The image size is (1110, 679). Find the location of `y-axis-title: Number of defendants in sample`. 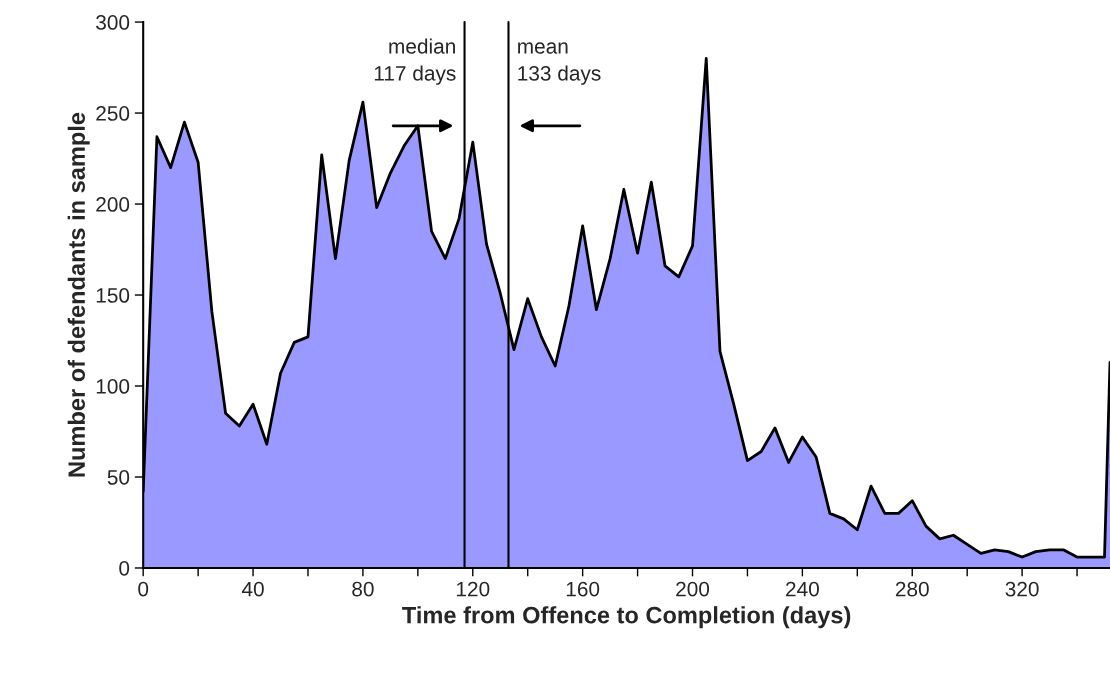

y-axis-title: Number of defendants in sample is located at coordinates (78, 294).